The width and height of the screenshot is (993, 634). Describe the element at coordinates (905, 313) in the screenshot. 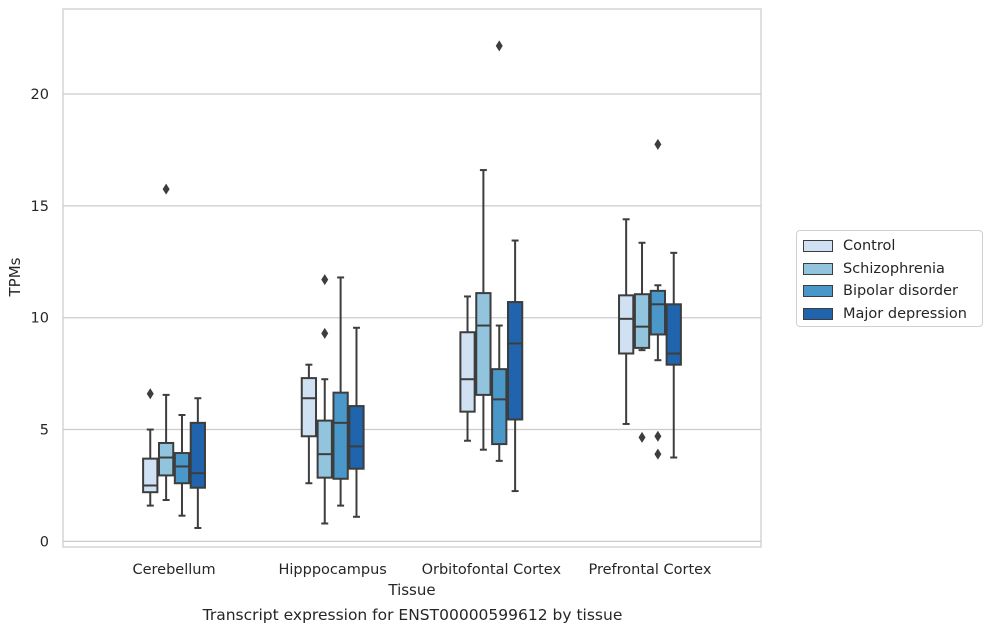

I see `legend-label: Major depression` at that location.